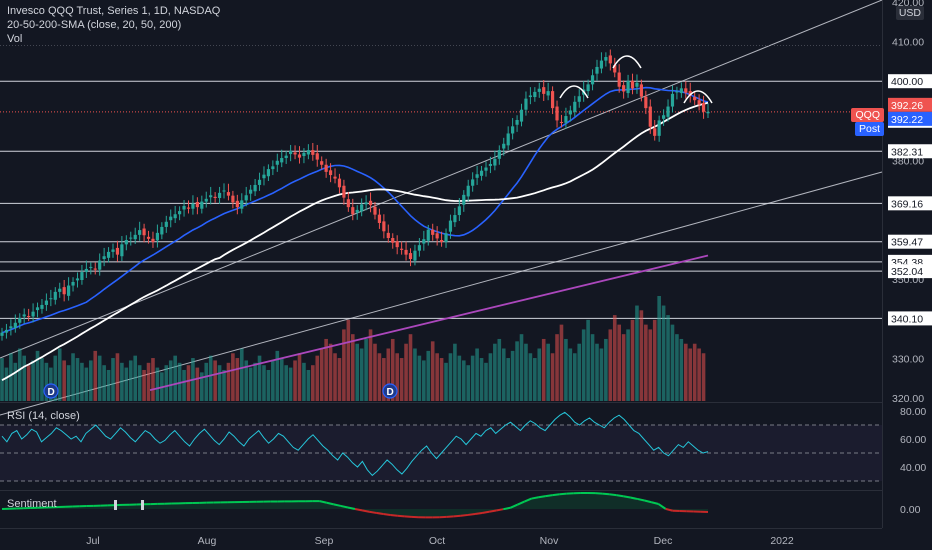 This screenshot has width=932, height=550. I want to click on chart-title: Invesco QQQ Trust, Series 1, 1D, NASDAQ, so click(114, 11).